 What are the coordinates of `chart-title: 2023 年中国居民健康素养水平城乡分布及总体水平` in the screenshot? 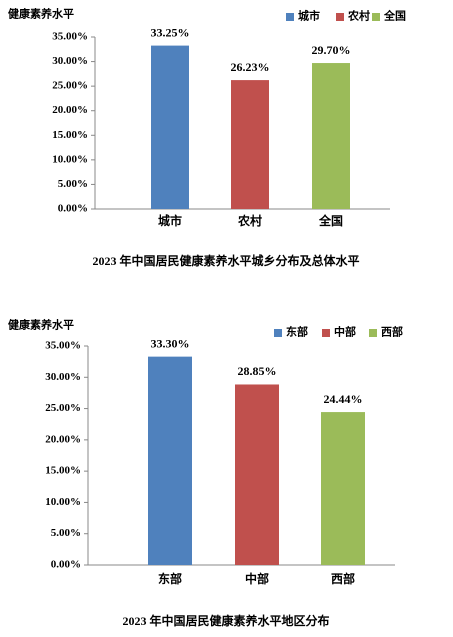 It's located at (225, 260).